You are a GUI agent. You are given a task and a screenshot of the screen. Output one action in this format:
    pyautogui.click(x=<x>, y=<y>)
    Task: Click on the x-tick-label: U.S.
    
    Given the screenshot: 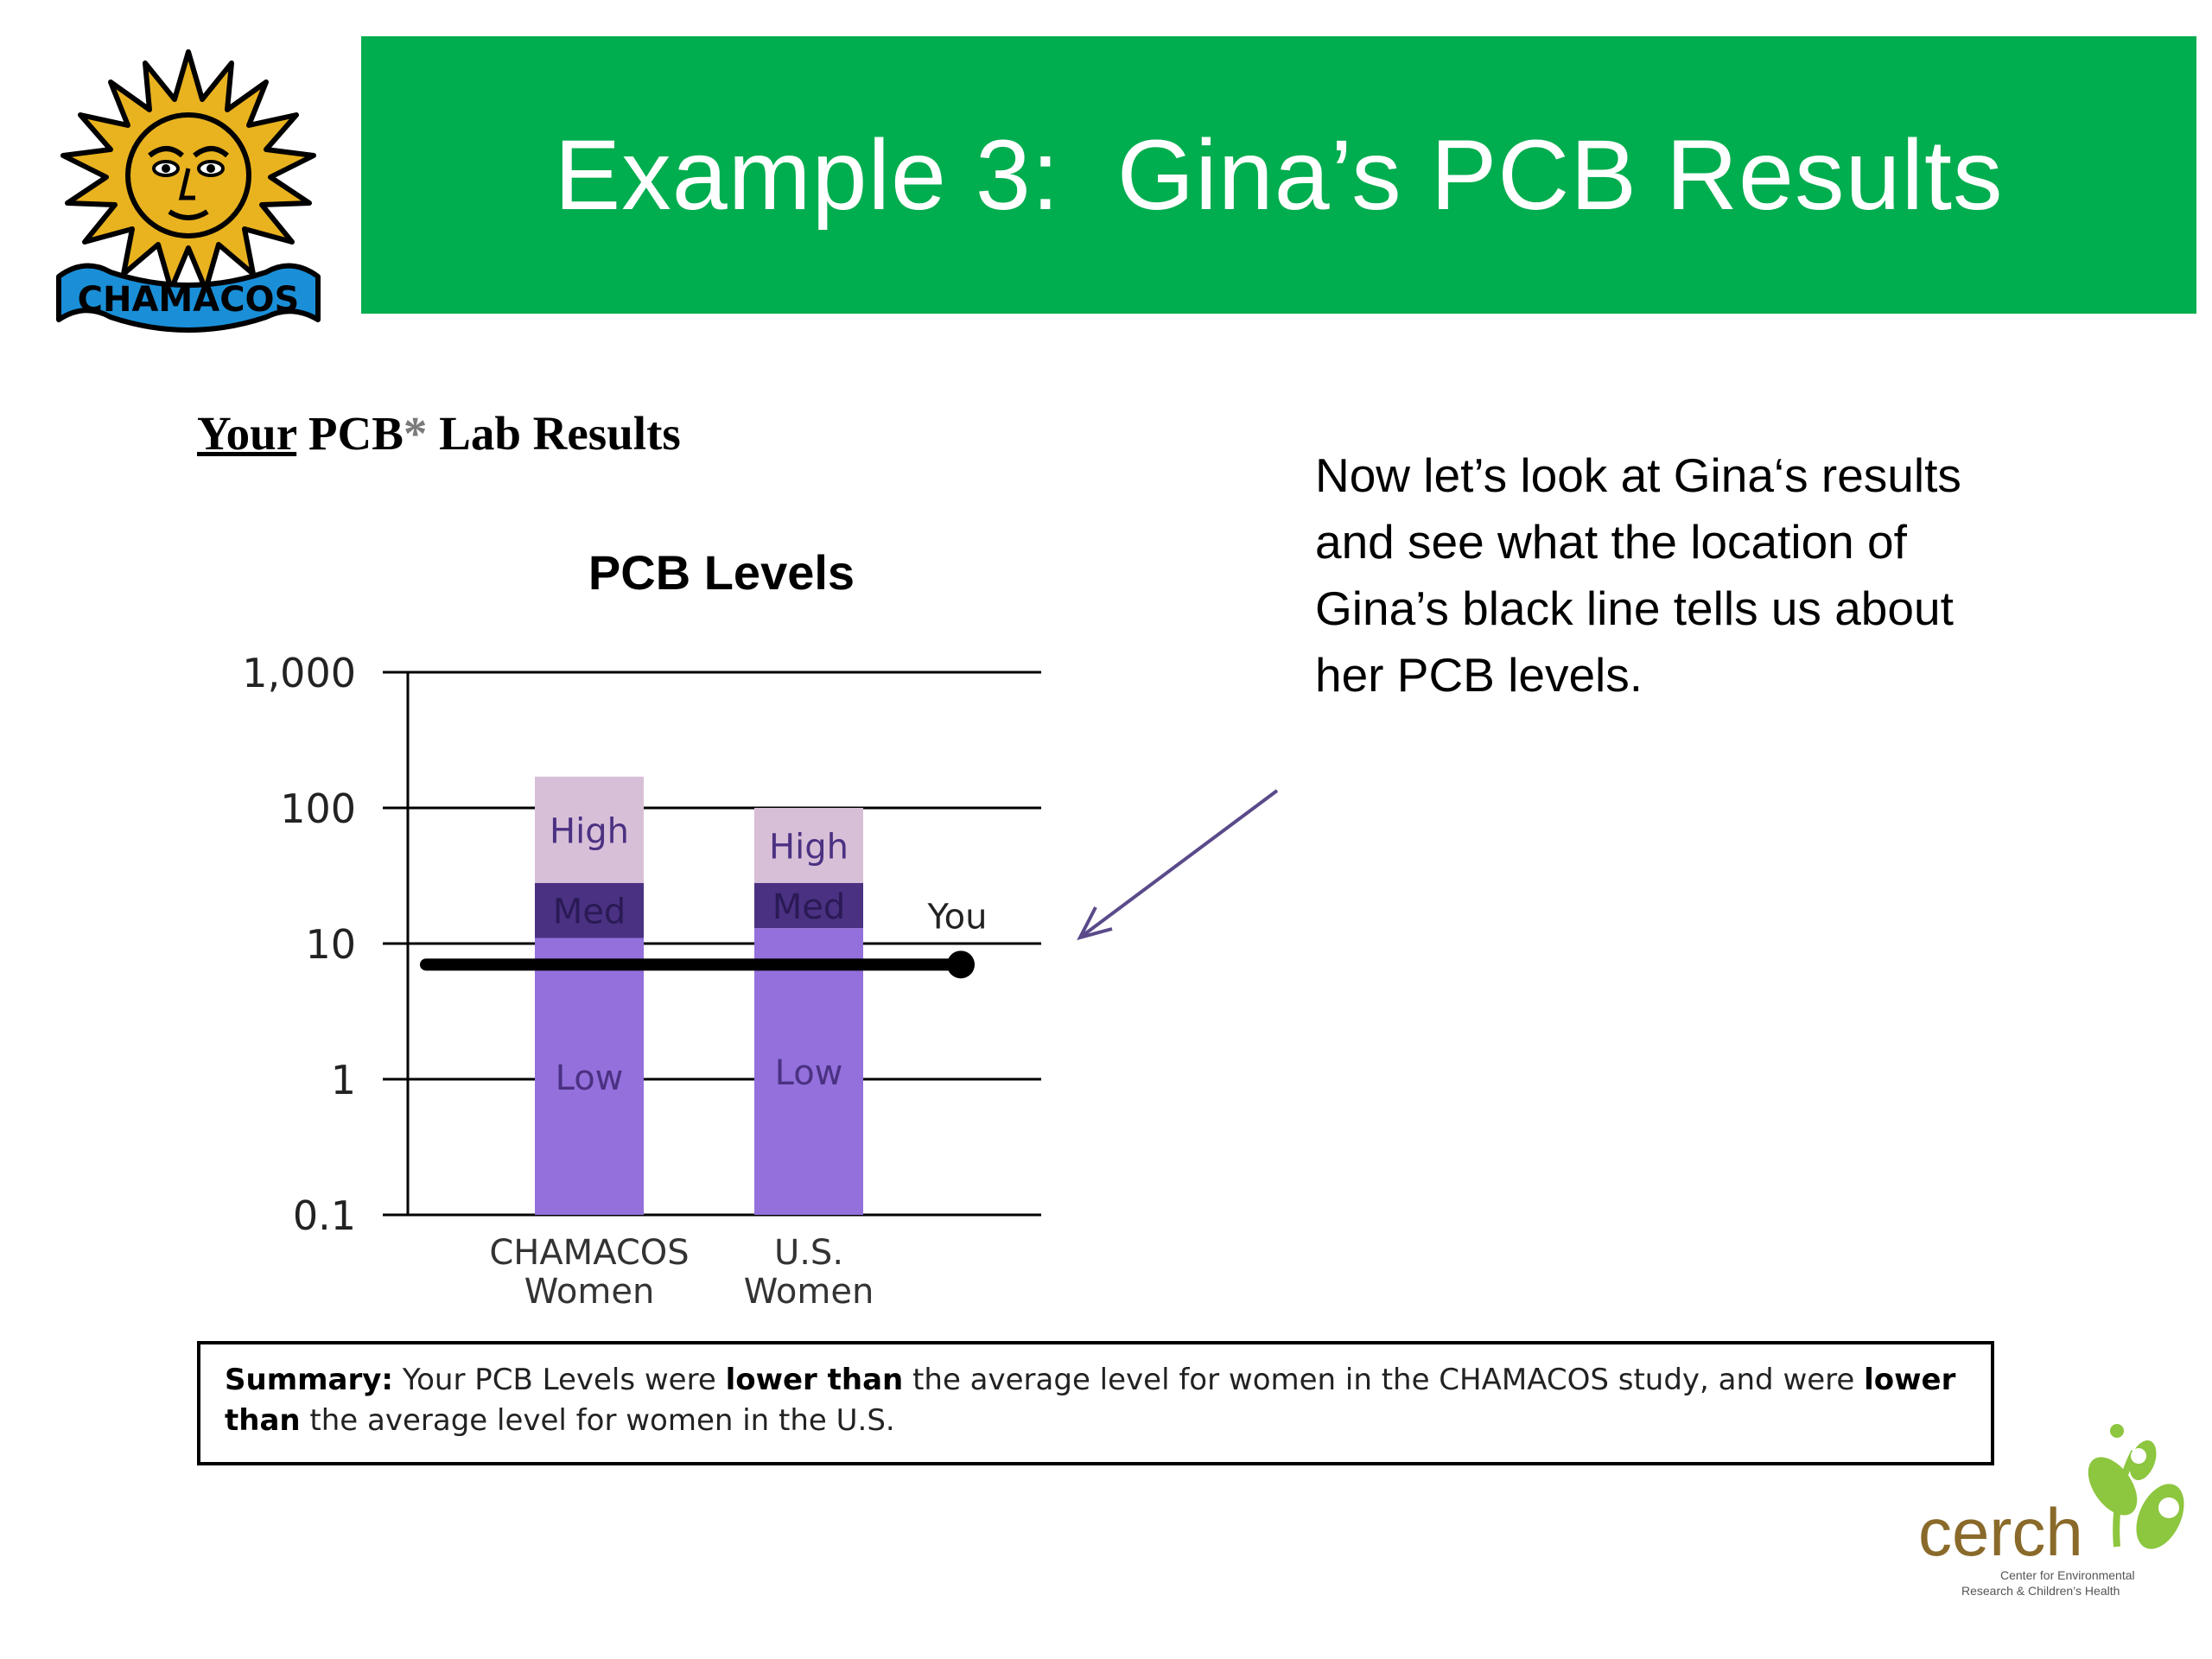 What is the action you would take?
    pyautogui.click(x=808, y=1253)
    